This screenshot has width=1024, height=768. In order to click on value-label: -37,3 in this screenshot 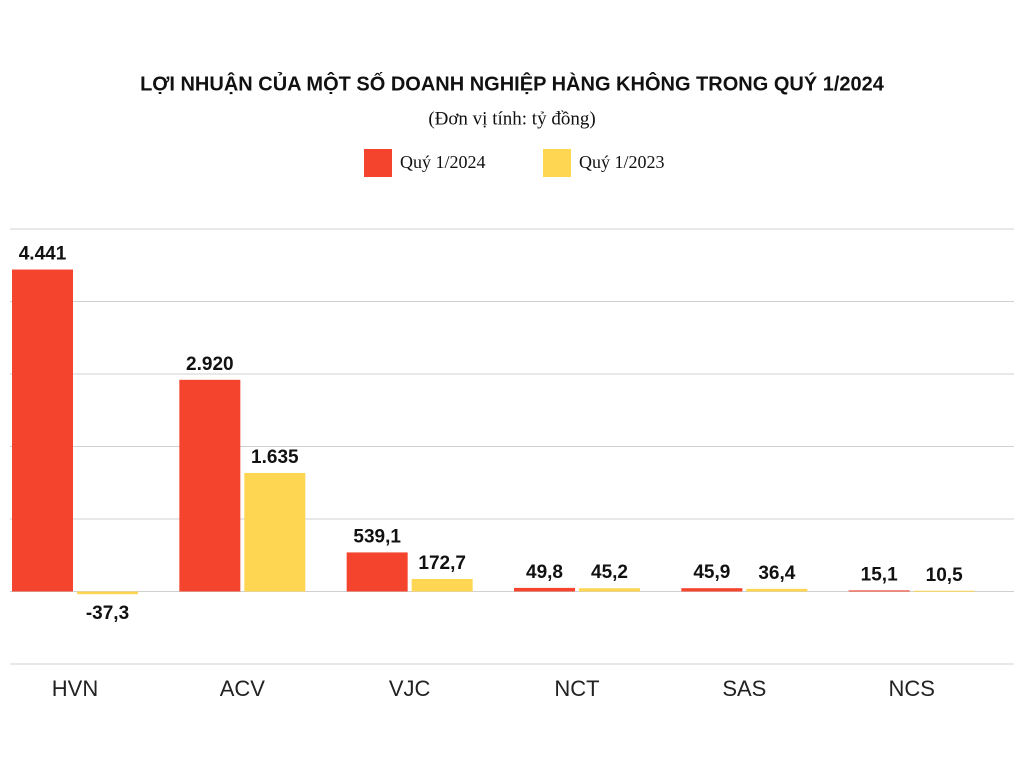, I will do `click(107, 613)`.